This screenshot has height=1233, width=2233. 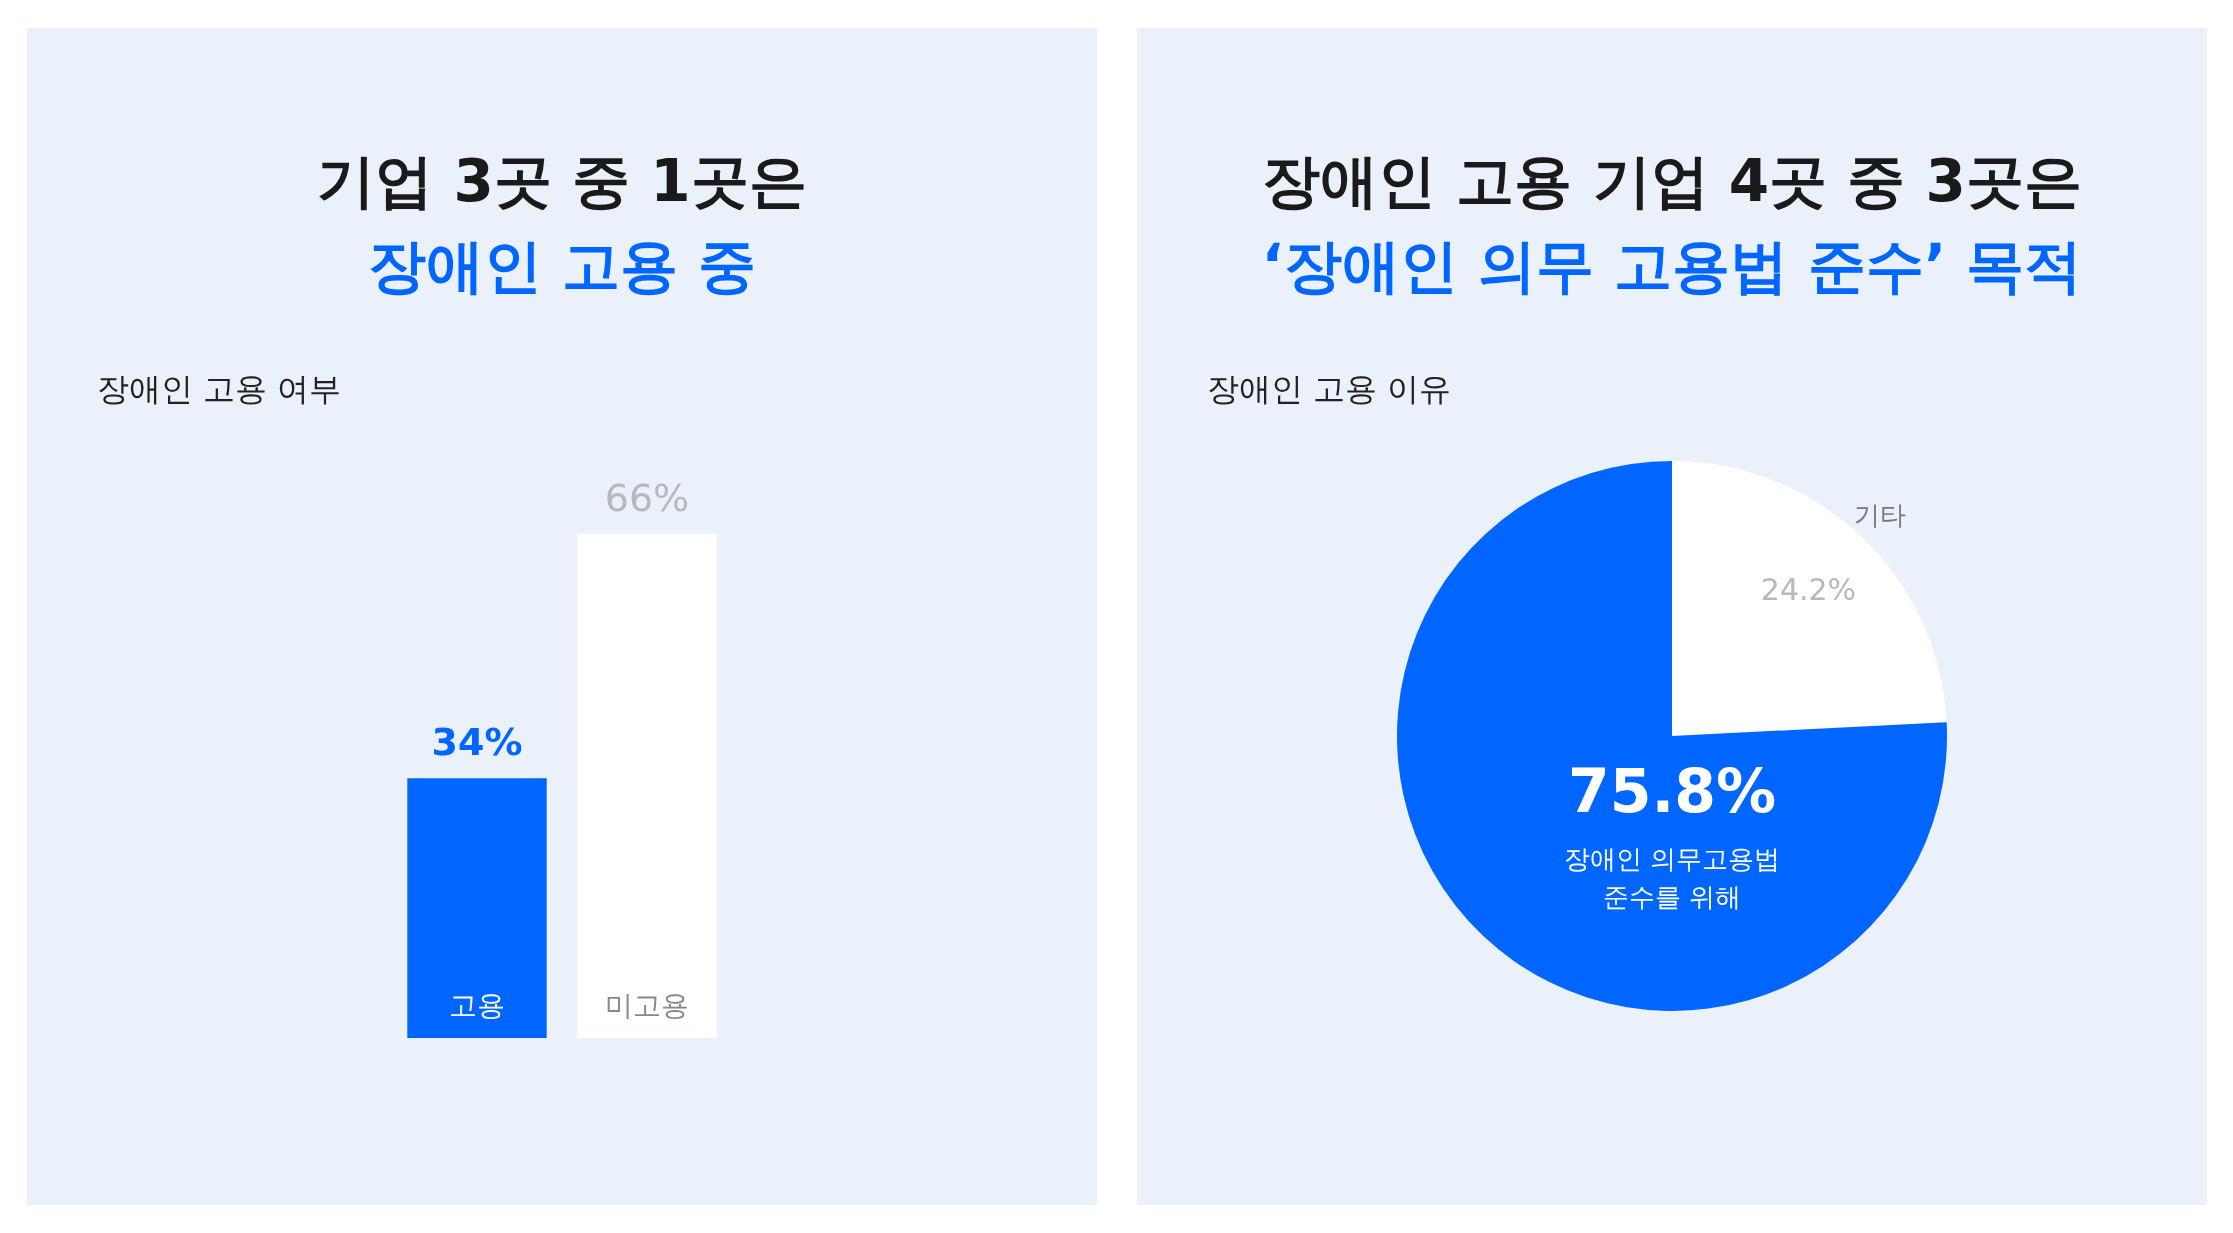 What do you see at coordinates (1672, 266) in the screenshot?
I see `chart-subtitle: ‘장애인 의무 고용법 준수’ 목적` at bounding box center [1672, 266].